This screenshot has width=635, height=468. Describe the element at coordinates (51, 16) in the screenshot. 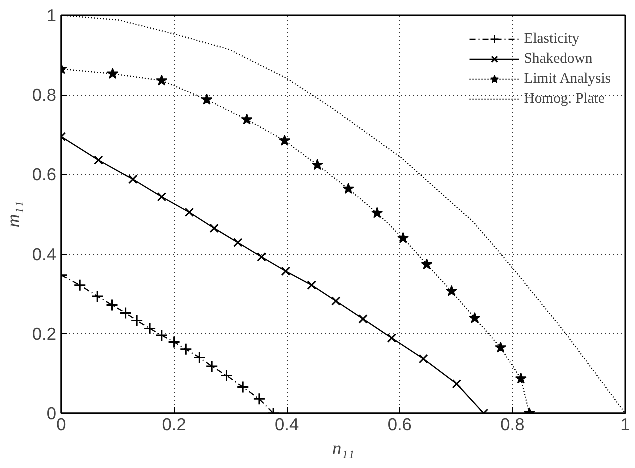

I see `y-tick-label: 1` at that location.